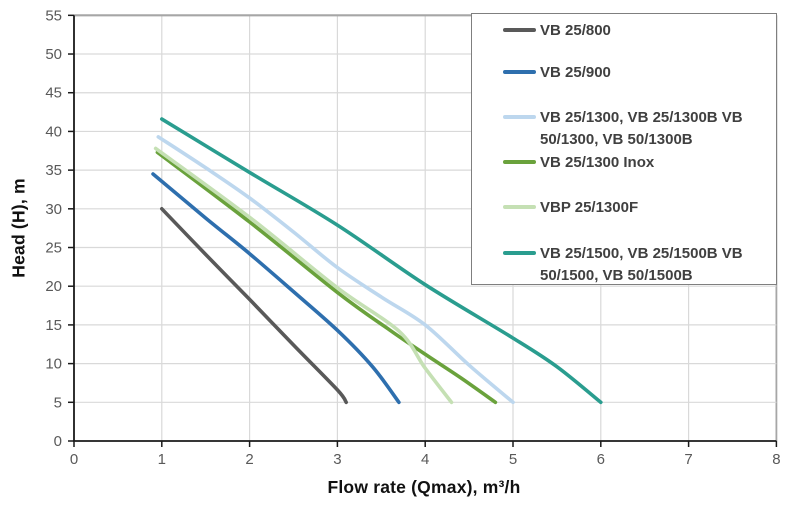  Describe the element at coordinates (776, 459) in the screenshot. I see `svg-text: 8` at that location.